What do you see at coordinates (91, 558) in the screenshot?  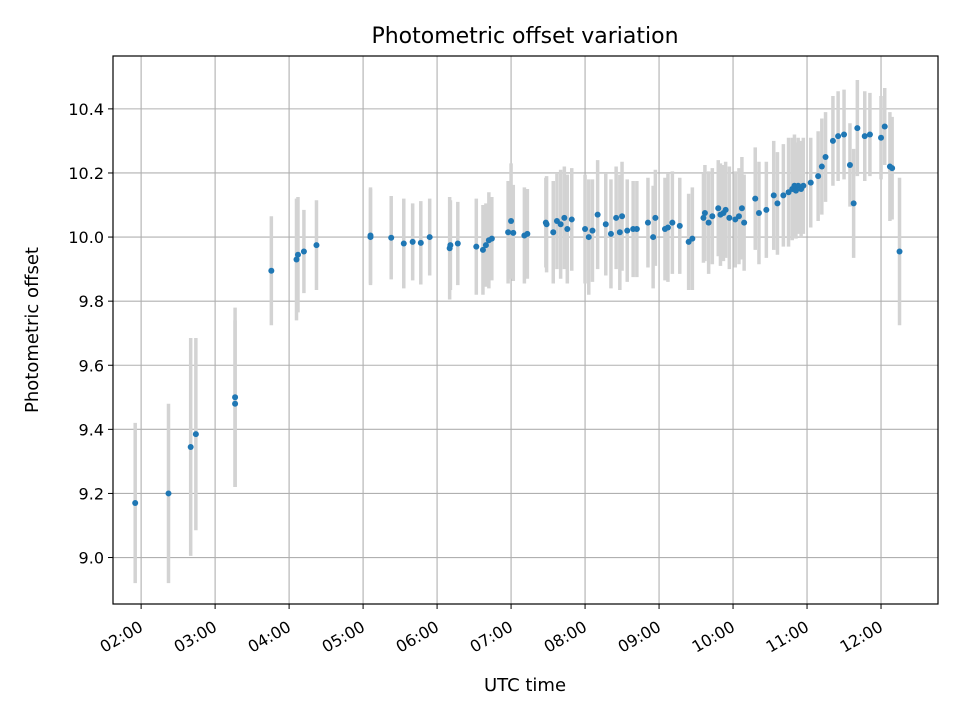 I see `y-tick-label: 9.0` at bounding box center [91, 558].